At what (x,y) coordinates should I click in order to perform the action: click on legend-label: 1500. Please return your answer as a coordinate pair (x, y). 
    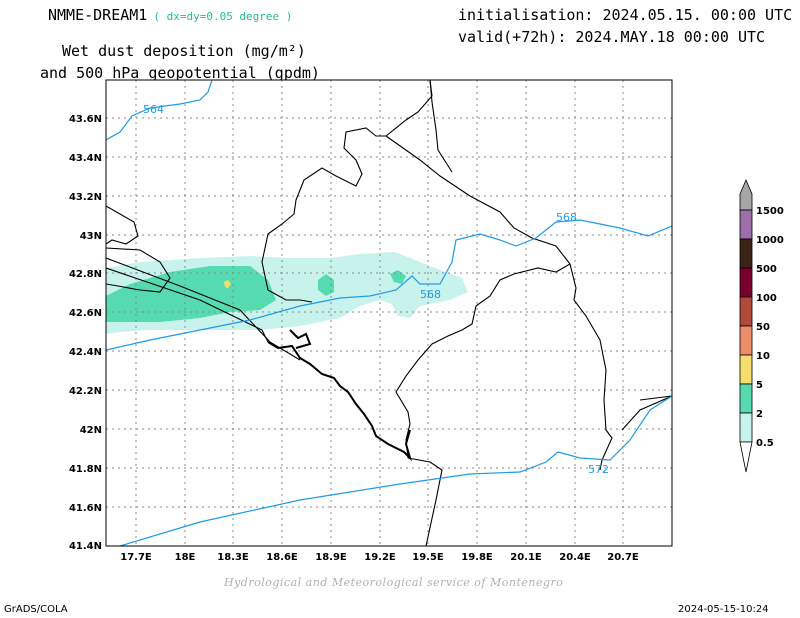
    Looking at the image, I should click on (770, 211).